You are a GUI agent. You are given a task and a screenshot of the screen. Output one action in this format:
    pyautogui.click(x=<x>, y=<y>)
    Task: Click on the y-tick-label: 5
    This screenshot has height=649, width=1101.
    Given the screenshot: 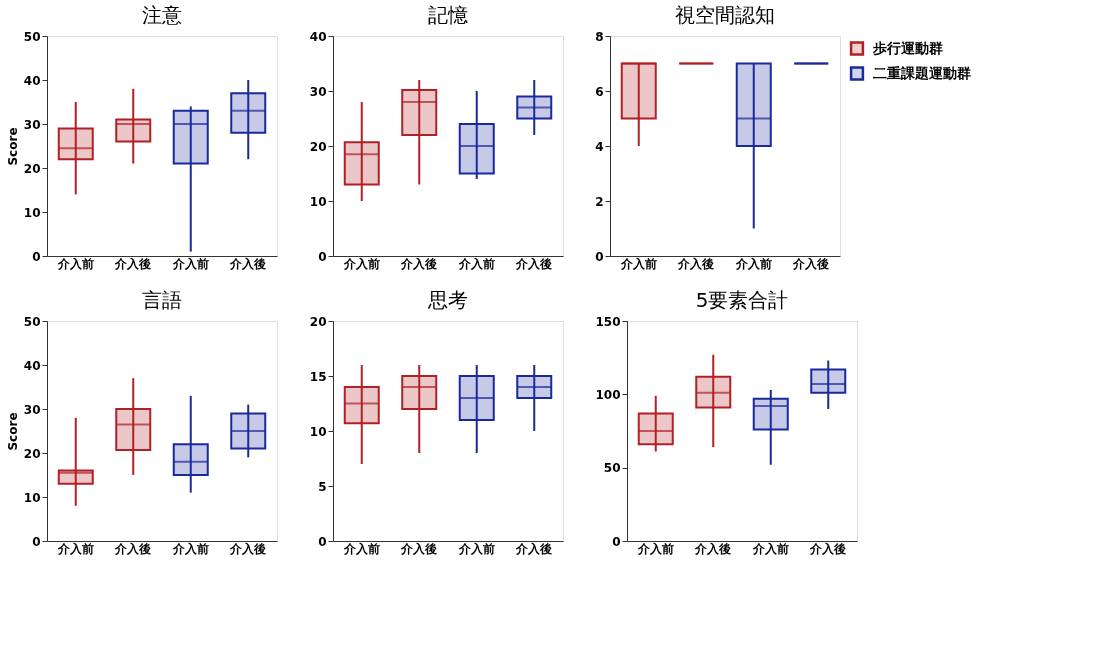 What is the action you would take?
    pyautogui.click(x=322, y=486)
    